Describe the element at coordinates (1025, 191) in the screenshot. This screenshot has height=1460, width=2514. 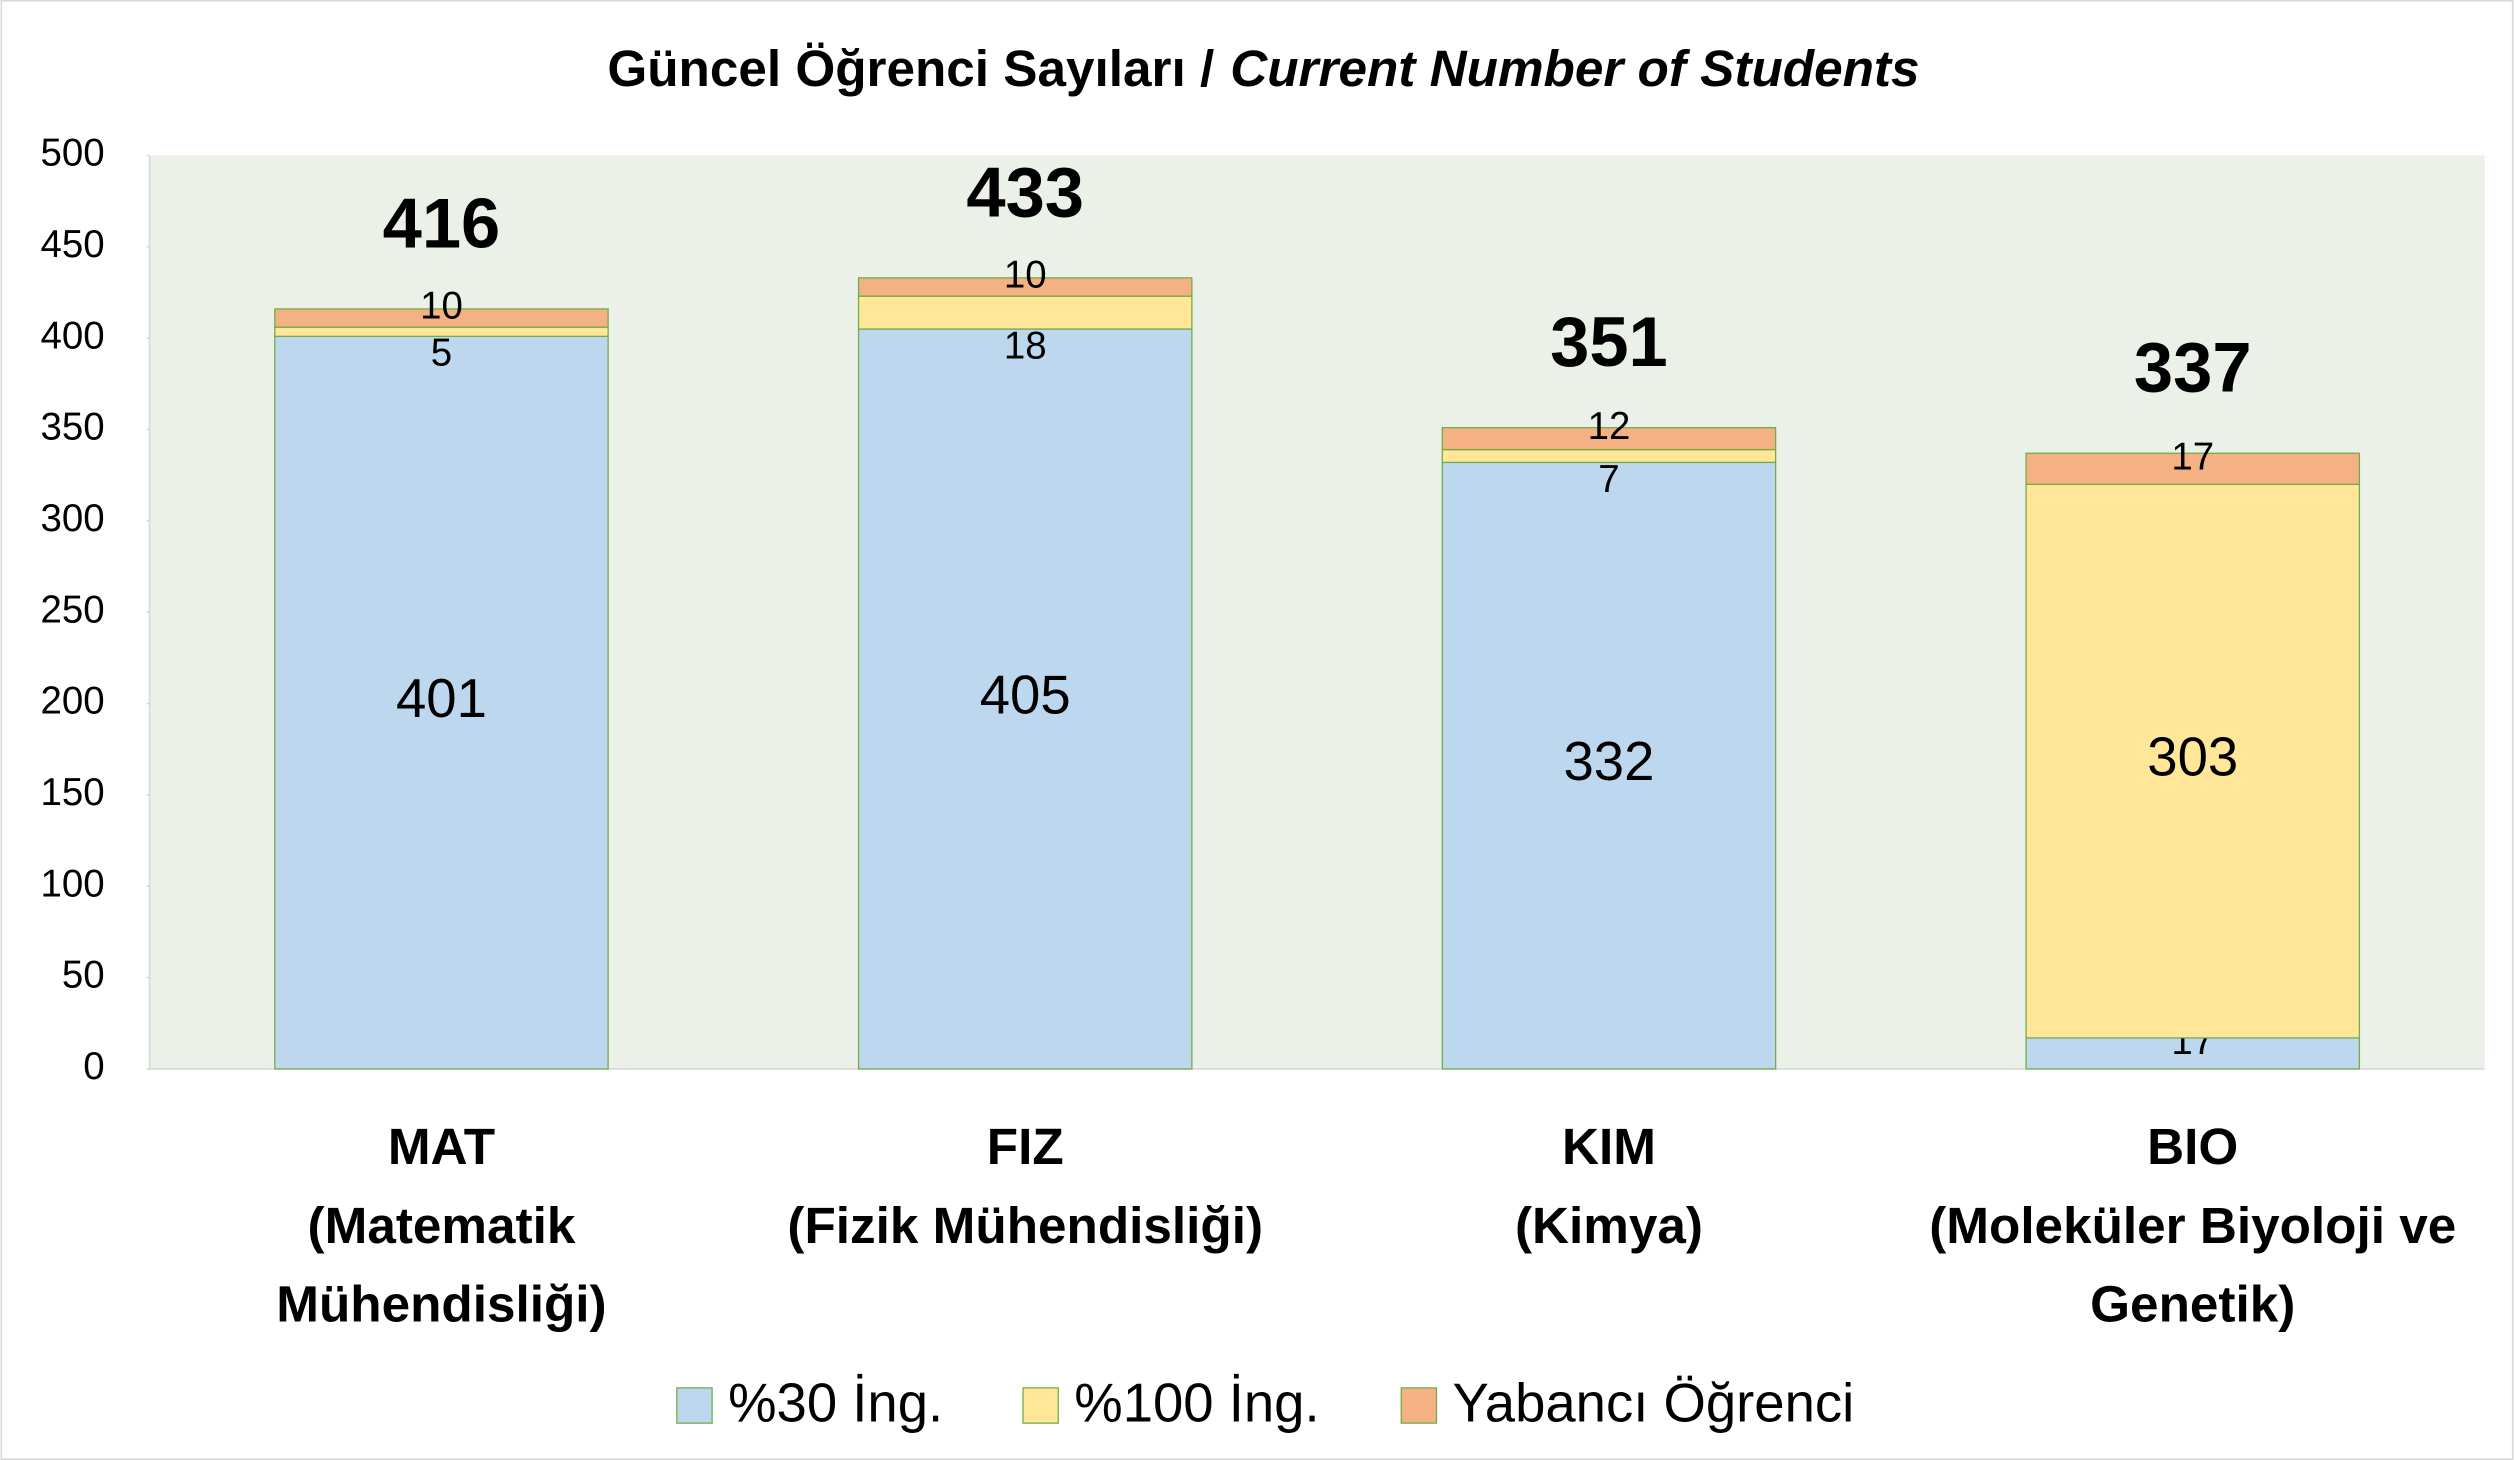
I see `total-label: 433` at that location.